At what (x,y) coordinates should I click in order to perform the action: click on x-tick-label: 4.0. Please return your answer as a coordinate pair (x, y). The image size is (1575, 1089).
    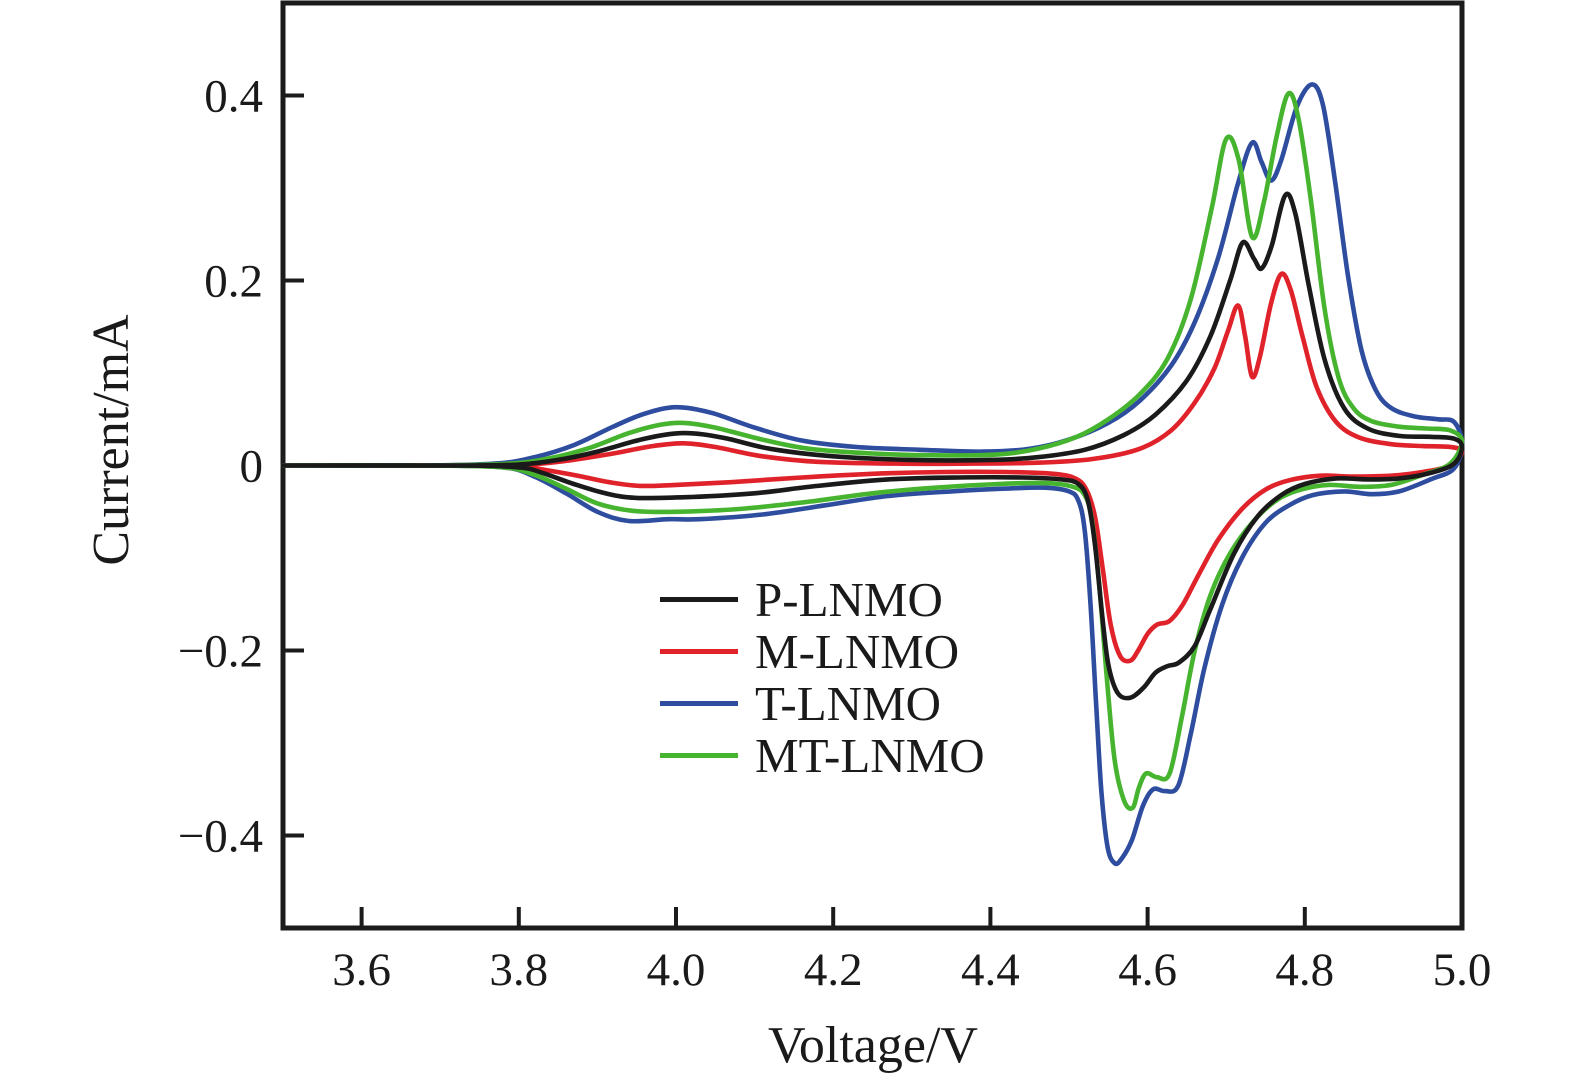
    Looking at the image, I should click on (676, 970).